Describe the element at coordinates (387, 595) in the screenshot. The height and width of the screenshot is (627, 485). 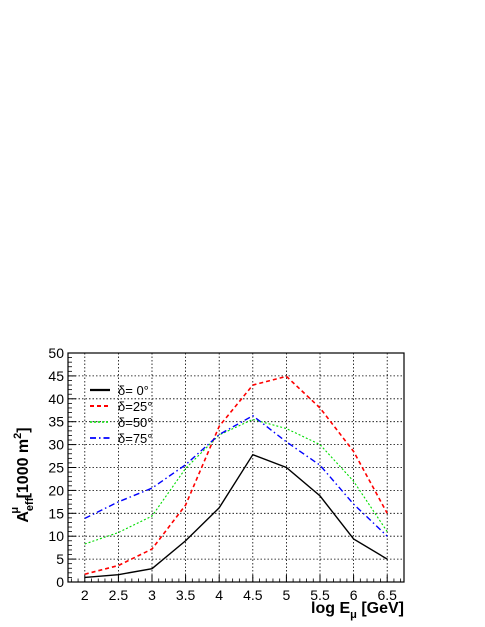
I see `x-tick-label: 6.5` at that location.